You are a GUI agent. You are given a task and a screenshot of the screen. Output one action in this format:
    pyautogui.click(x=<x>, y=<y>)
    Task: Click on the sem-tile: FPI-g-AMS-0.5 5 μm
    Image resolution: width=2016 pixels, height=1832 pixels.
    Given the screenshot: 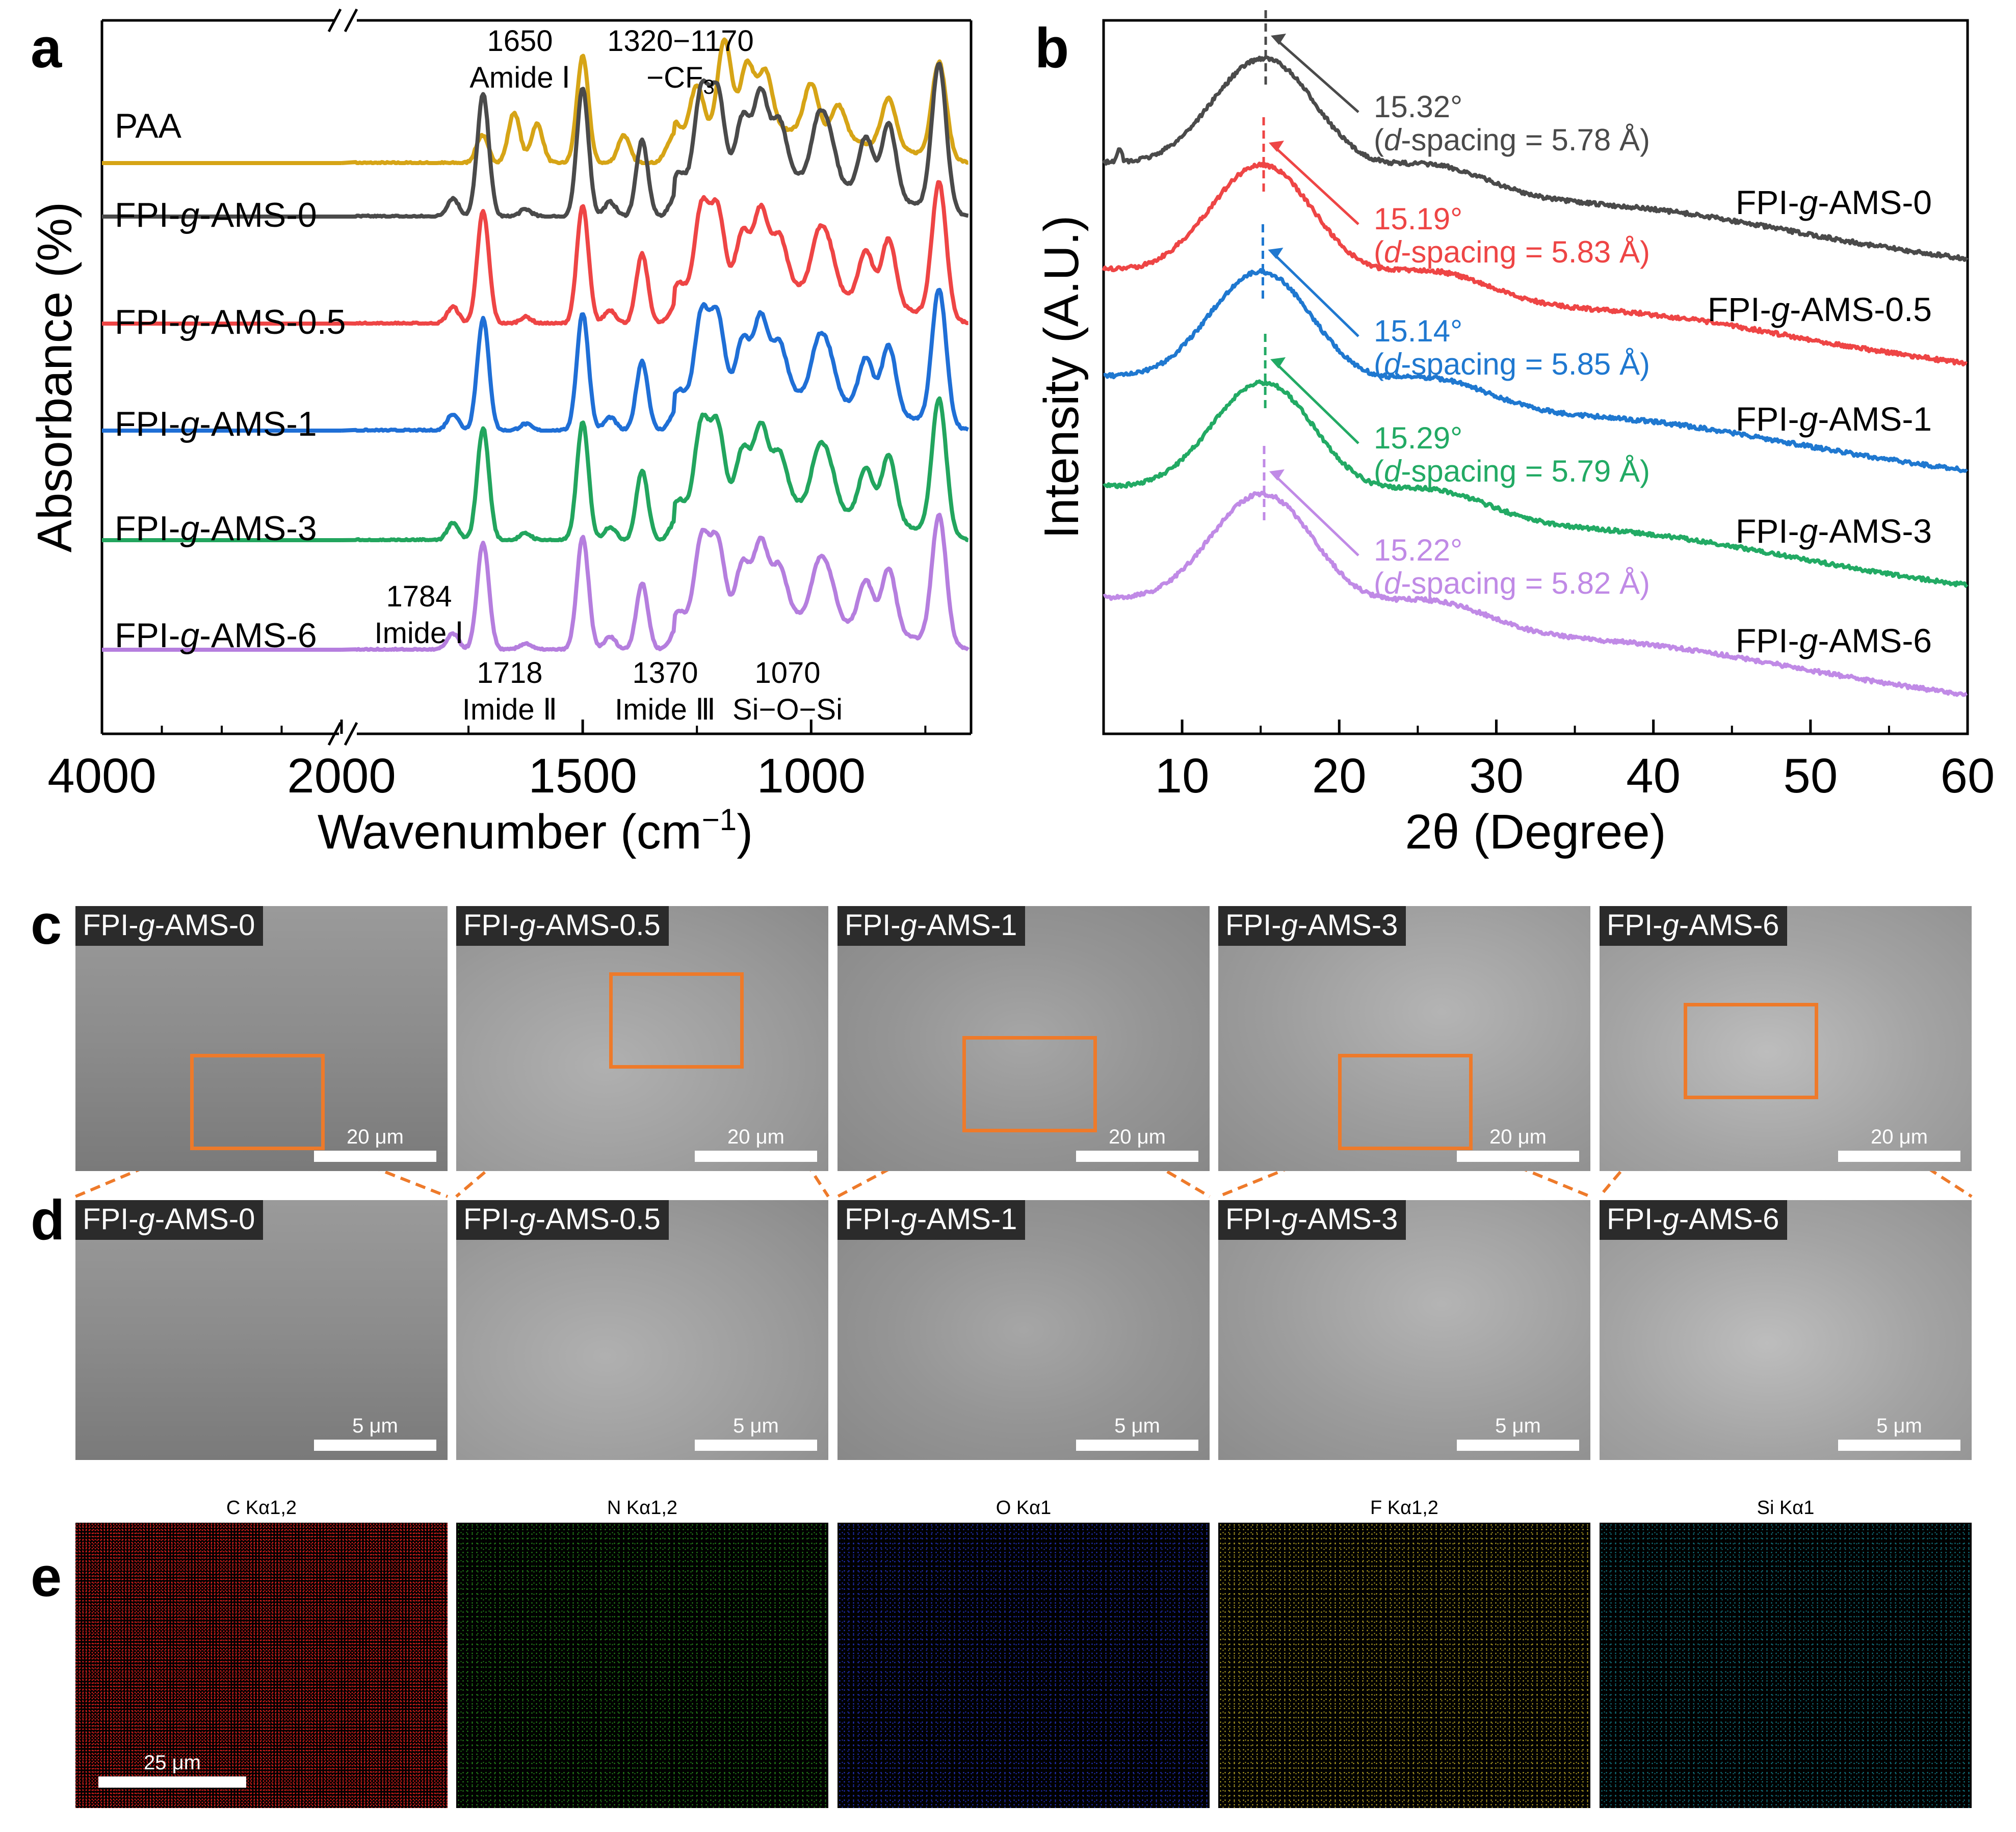 What is the action you would take?
    pyautogui.click(x=642, y=1330)
    